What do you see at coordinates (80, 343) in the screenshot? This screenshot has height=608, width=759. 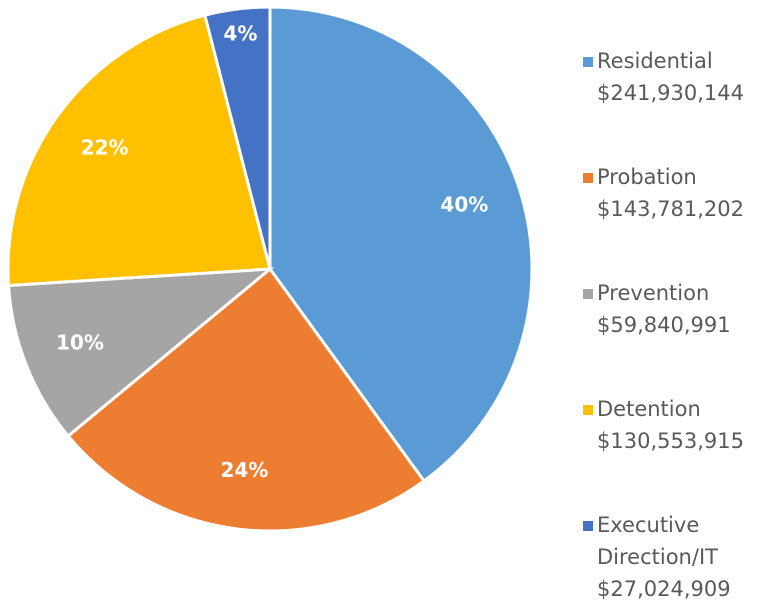 I see `data-label: 10%` at bounding box center [80, 343].